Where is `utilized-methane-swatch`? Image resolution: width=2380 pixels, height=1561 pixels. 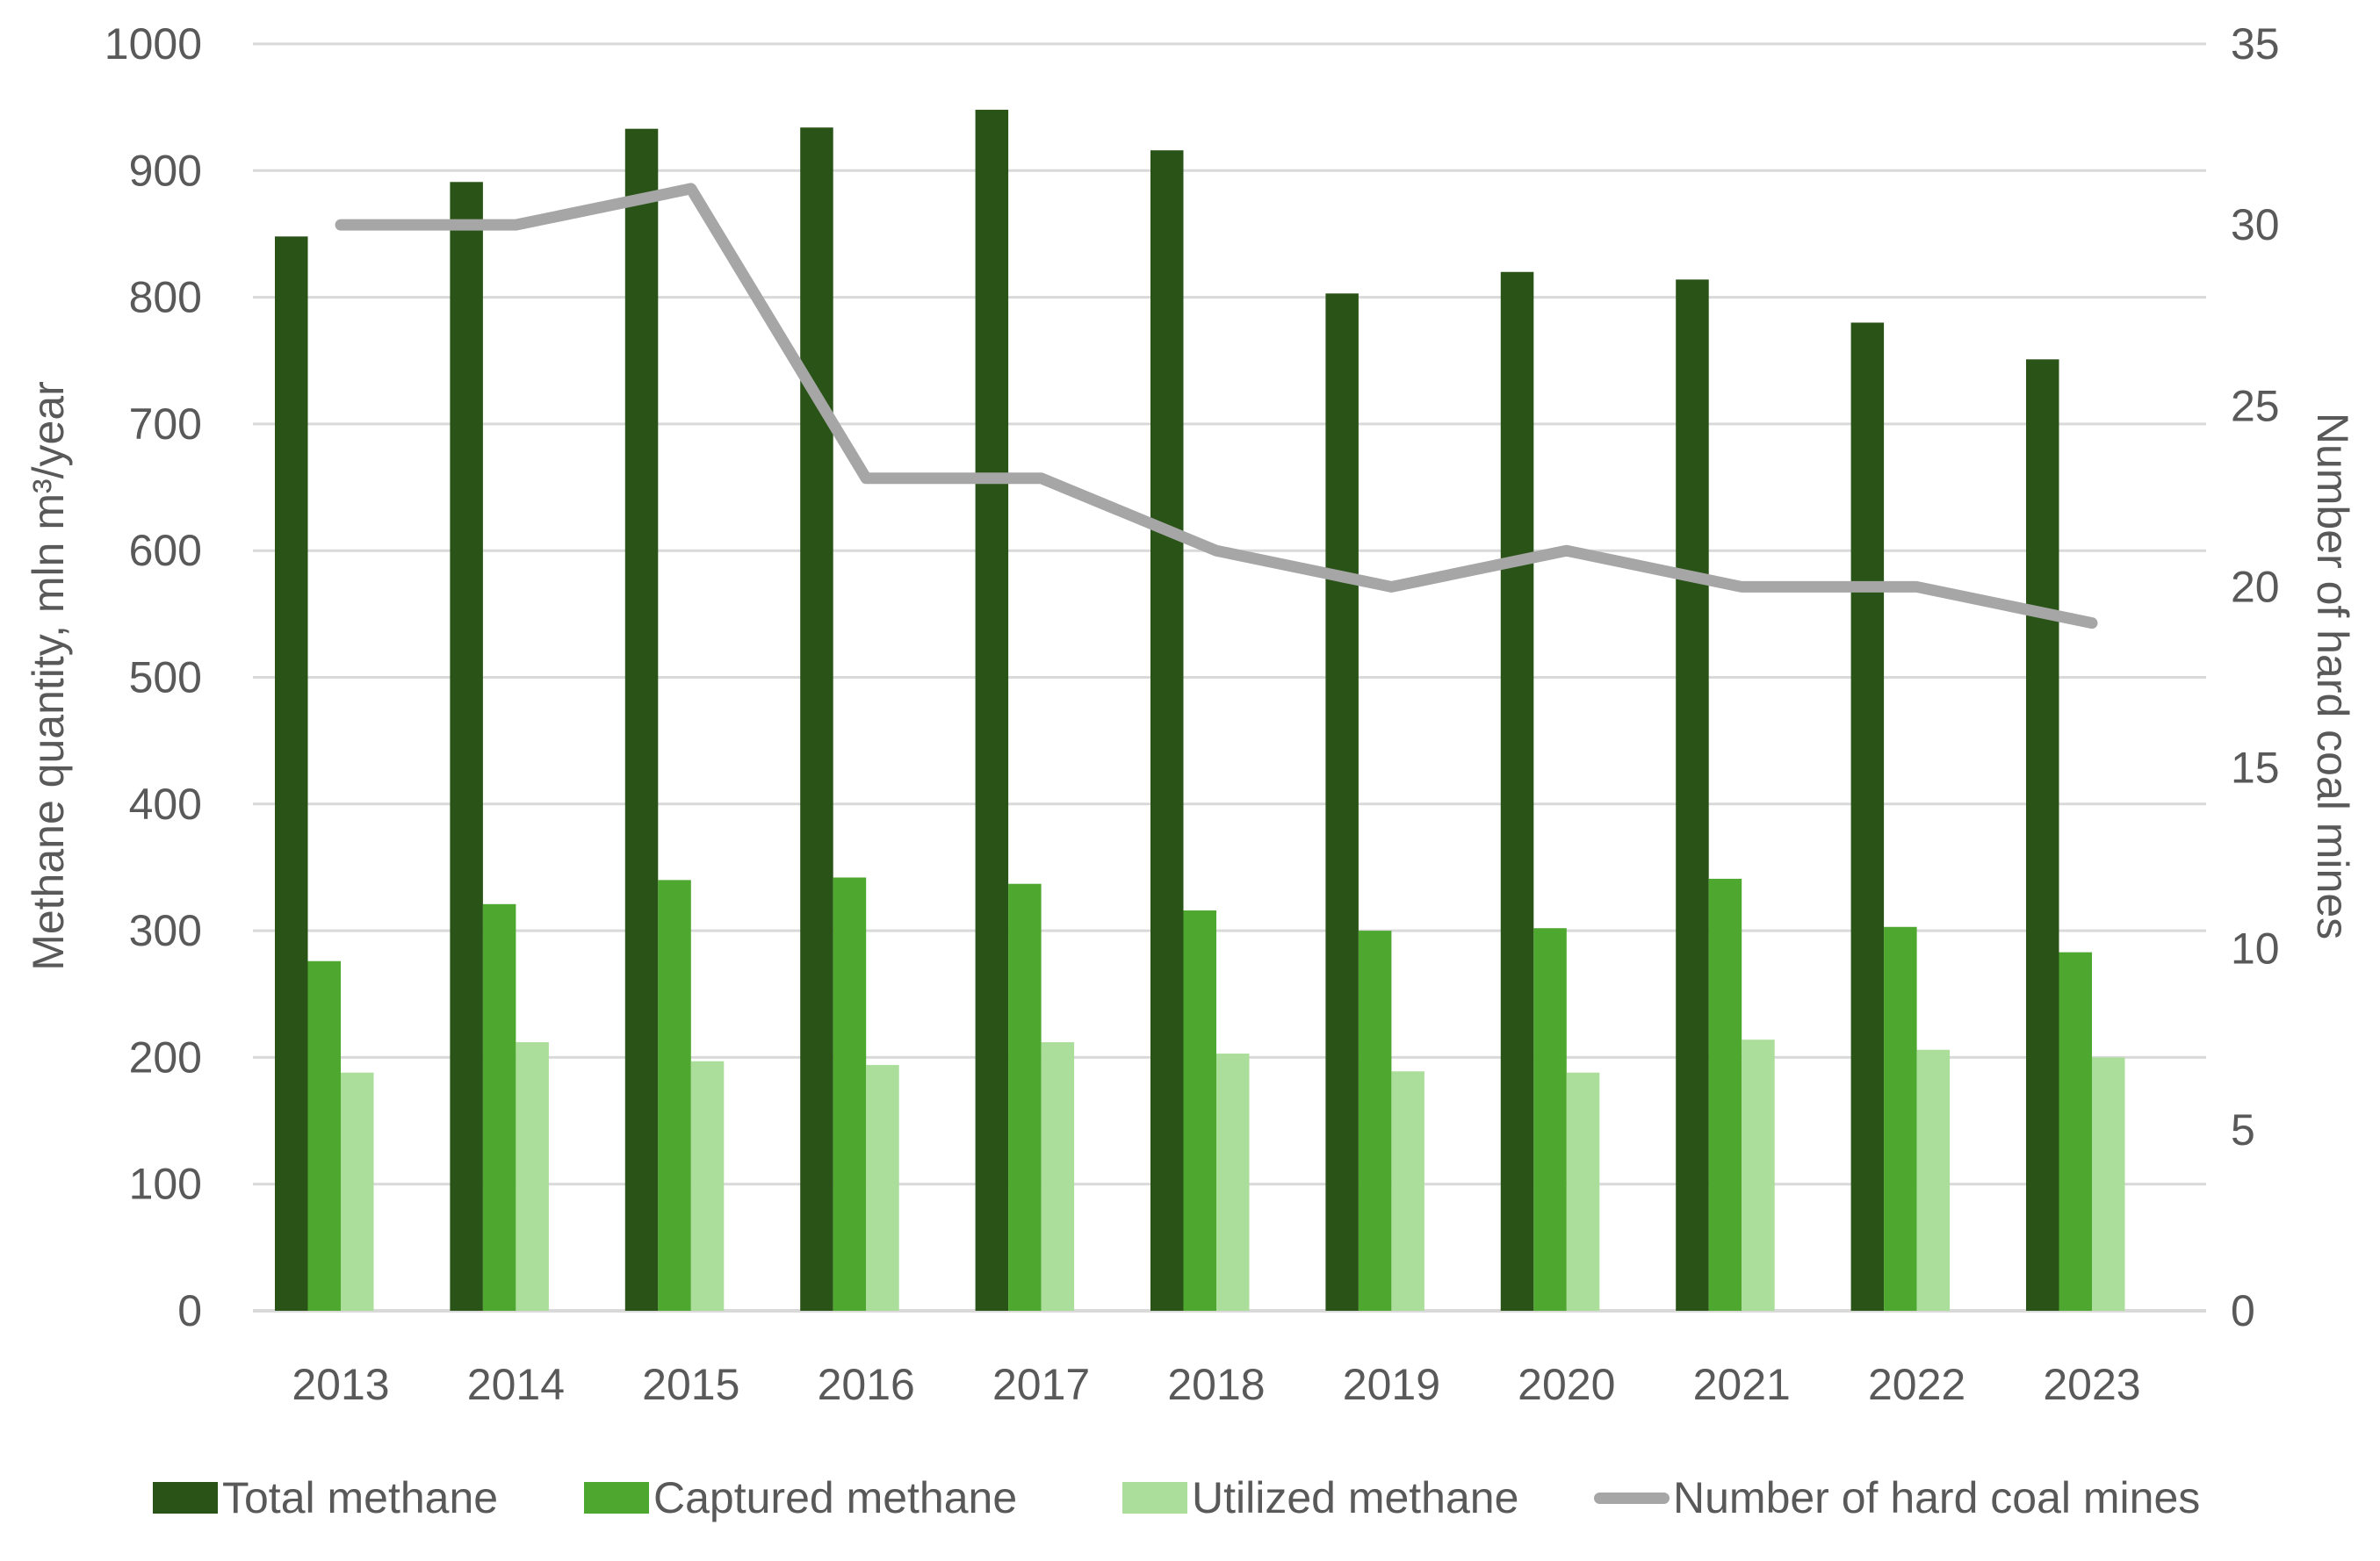
utilized-methane-swatch is located at coordinates (1154, 1498).